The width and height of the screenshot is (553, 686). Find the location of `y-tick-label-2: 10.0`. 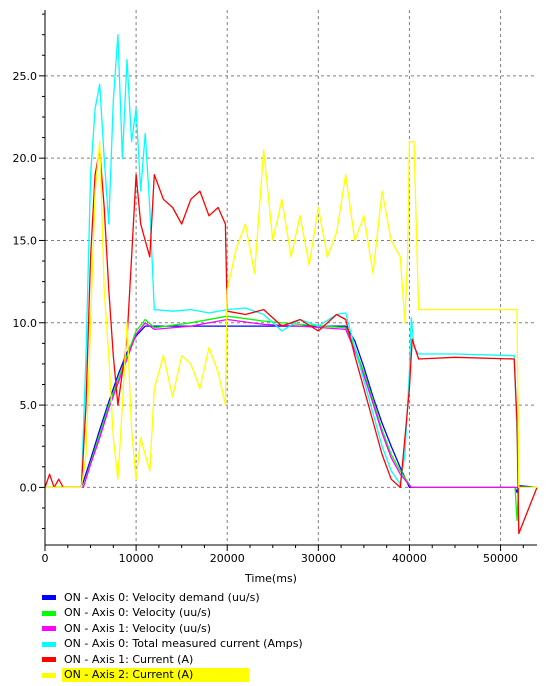

y-tick-label-2: 10.0 is located at coordinates (25, 323).